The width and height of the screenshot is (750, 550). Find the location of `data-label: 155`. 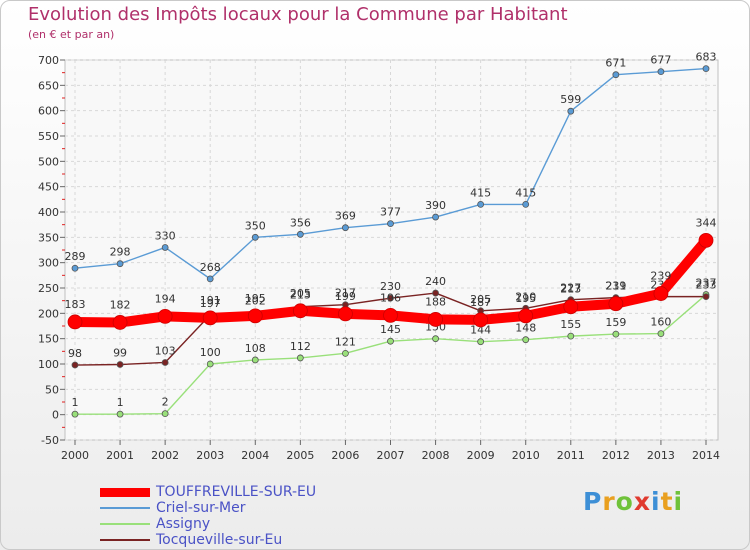

data-label: 155 is located at coordinates (570, 324).